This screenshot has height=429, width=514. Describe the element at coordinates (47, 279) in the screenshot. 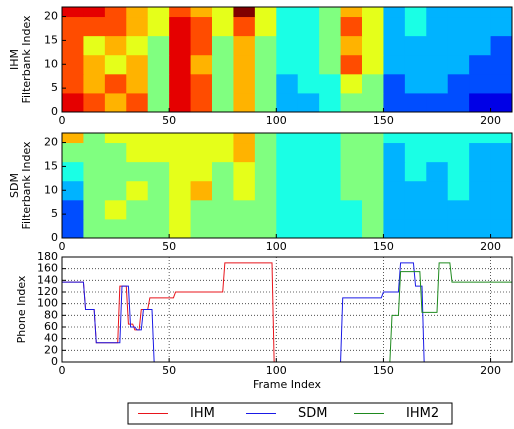

I see `y-tick-label: 140` at that location.